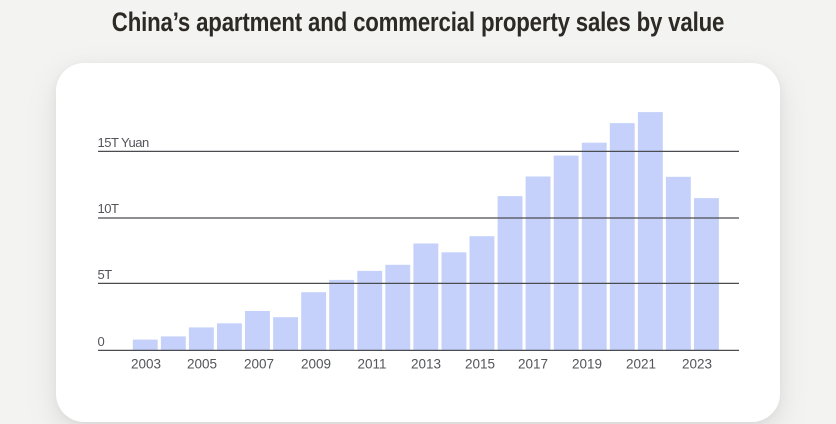 This screenshot has width=836, height=424. What do you see at coordinates (697, 364) in the screenshot?
I see `svg-text: 2023` at bounding box center [697, 364].